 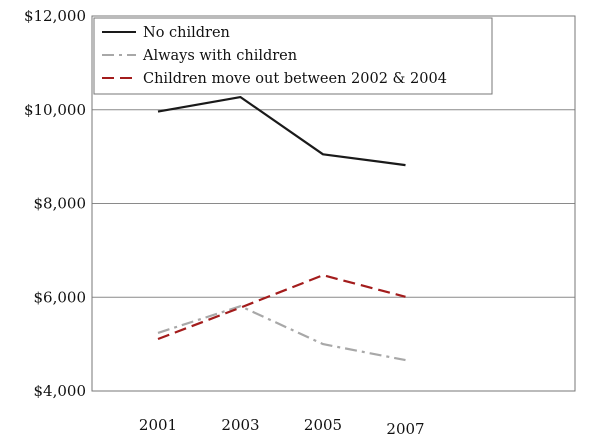 I want to click on x-tick-label: 2007, so click(x=405, y=429).